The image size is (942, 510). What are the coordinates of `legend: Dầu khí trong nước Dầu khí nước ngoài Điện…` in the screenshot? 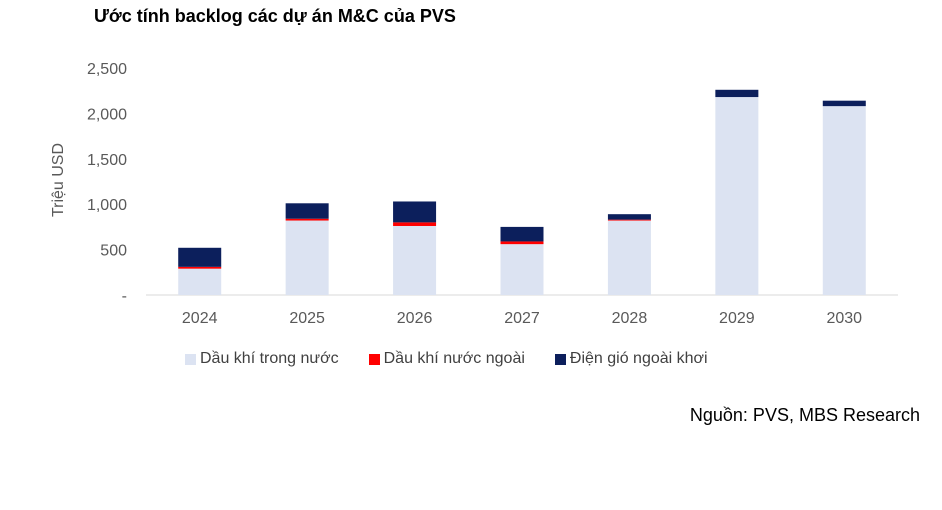 It's located at (446, 359).